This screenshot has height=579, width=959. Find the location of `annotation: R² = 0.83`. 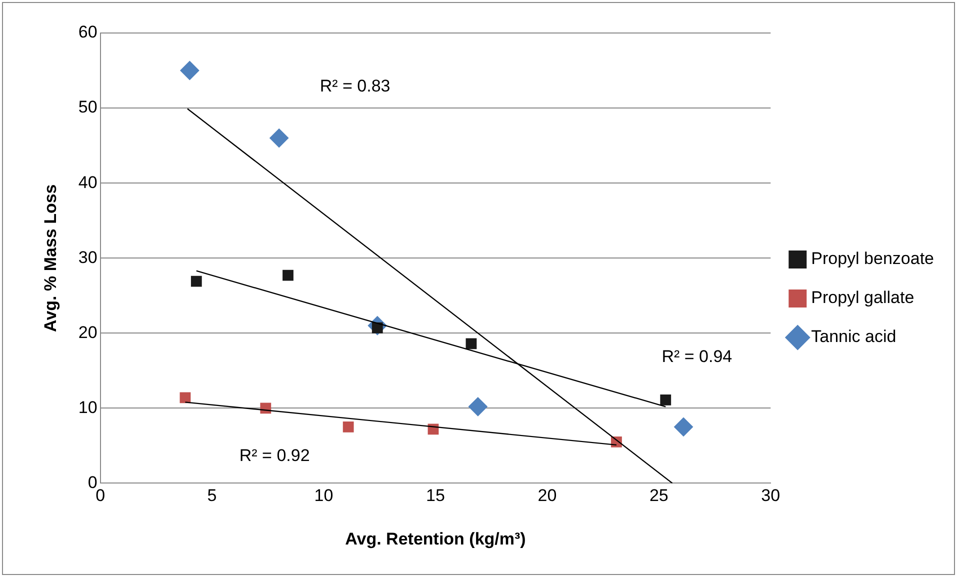

annotation: R² = 0.83 is located at coordinates (355, 86).